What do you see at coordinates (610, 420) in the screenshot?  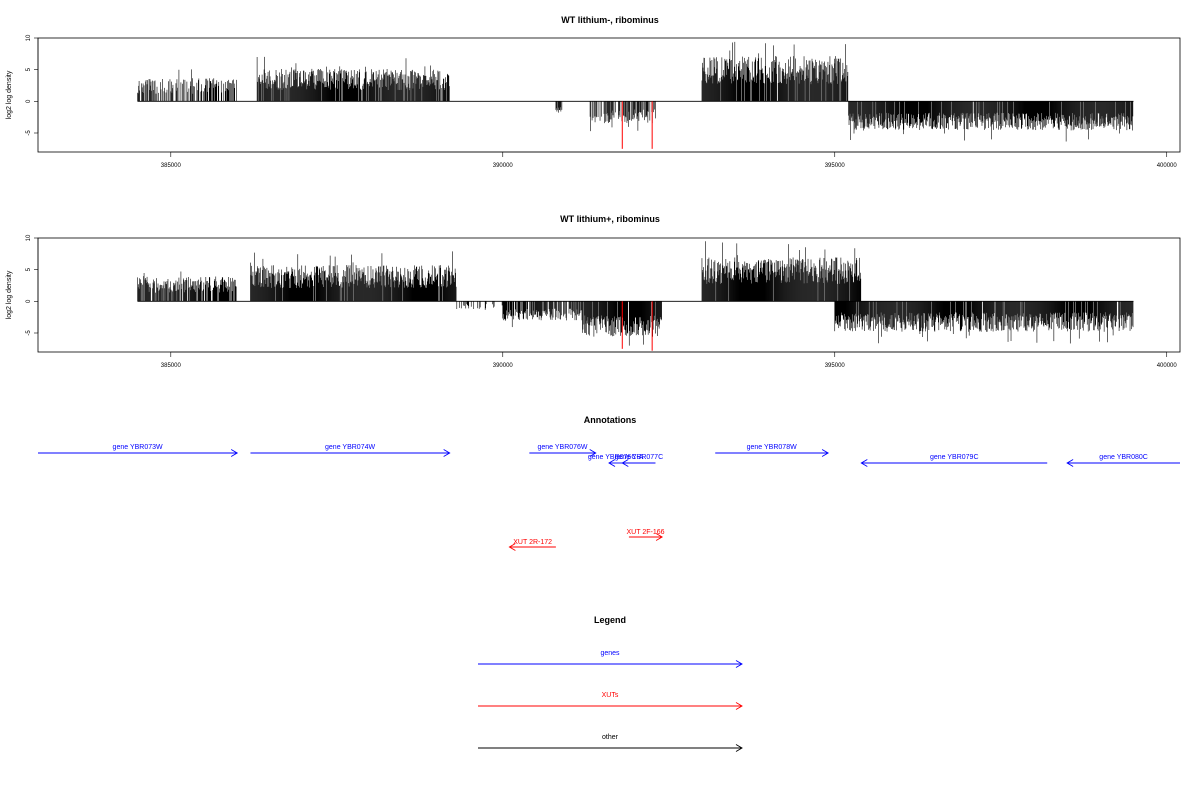 I see `annotations-title: Annotations` at bounding box center [610, 420].